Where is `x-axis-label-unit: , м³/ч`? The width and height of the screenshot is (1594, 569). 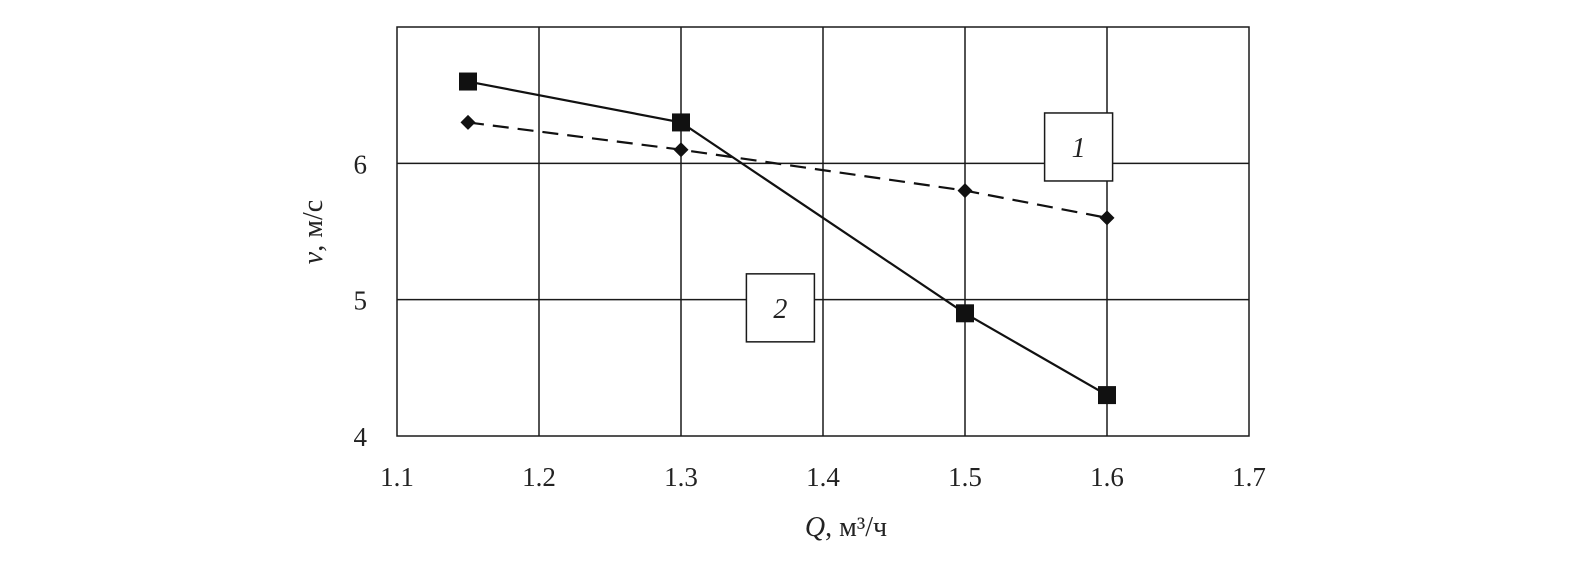 x-axis-label-unit: , м³/ч is located at coordinates (856, 527).